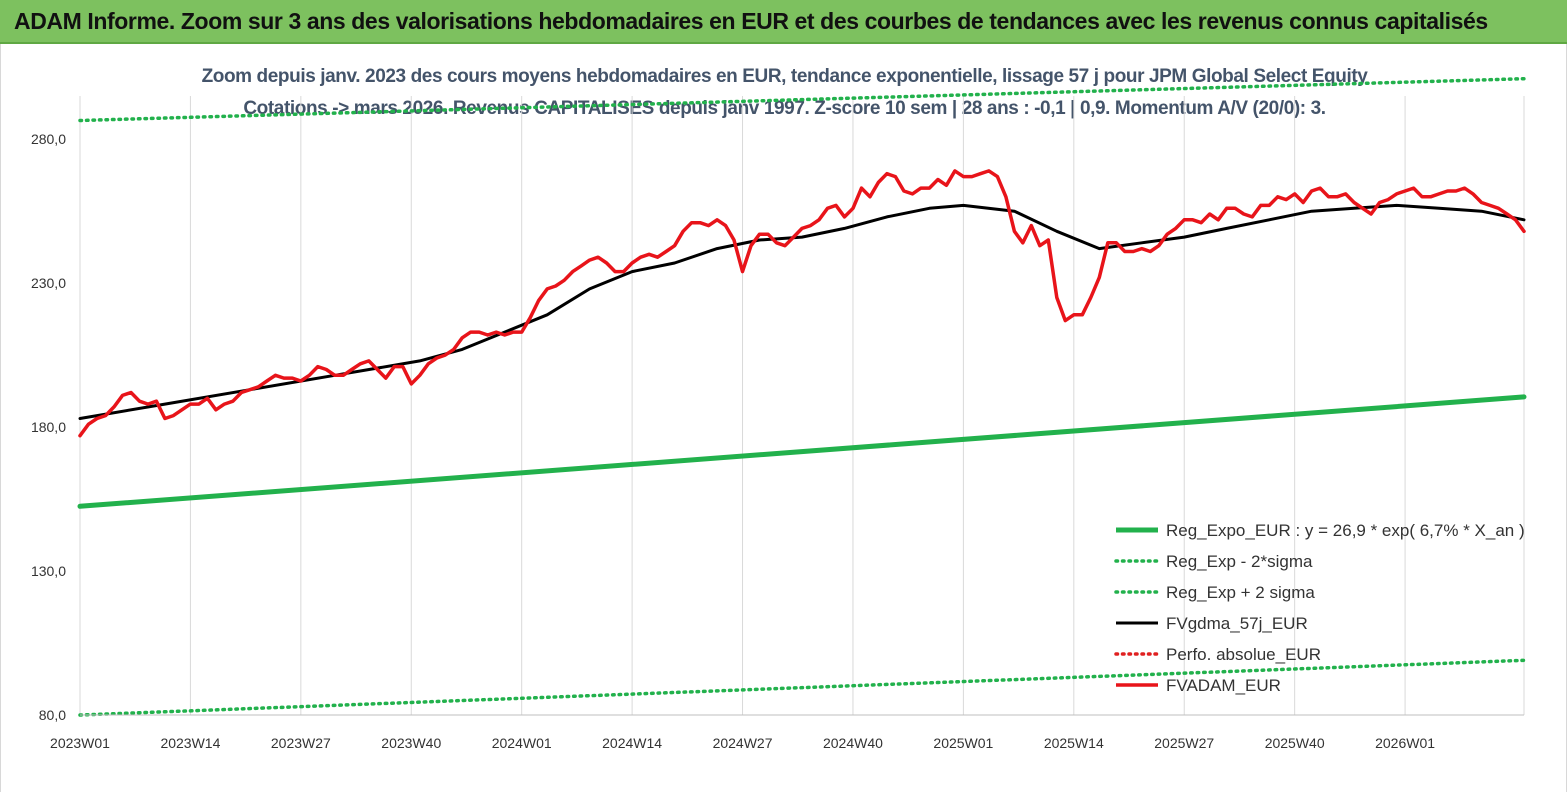  I want to click on x-tick-label: 2023W01, so click(80, 743).